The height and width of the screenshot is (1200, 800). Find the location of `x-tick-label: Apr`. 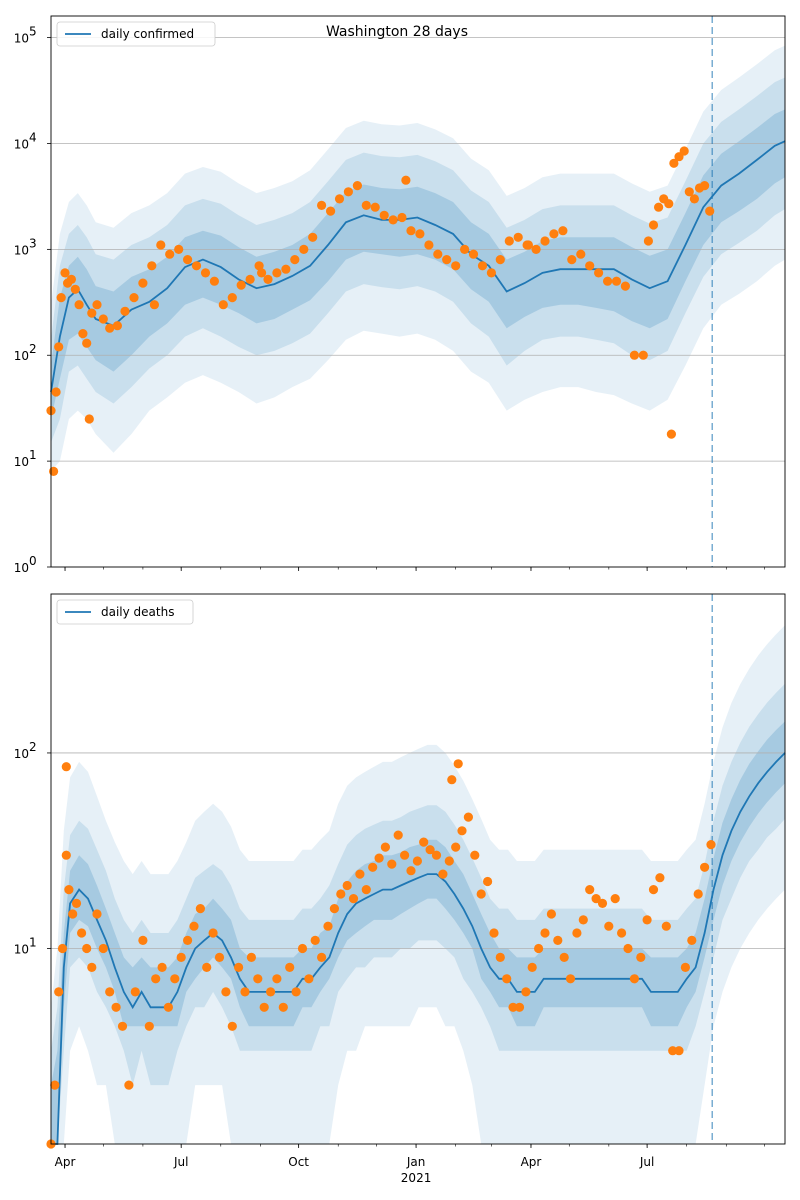

x-tick-label: Apr is located at coordinates (65, 1162).